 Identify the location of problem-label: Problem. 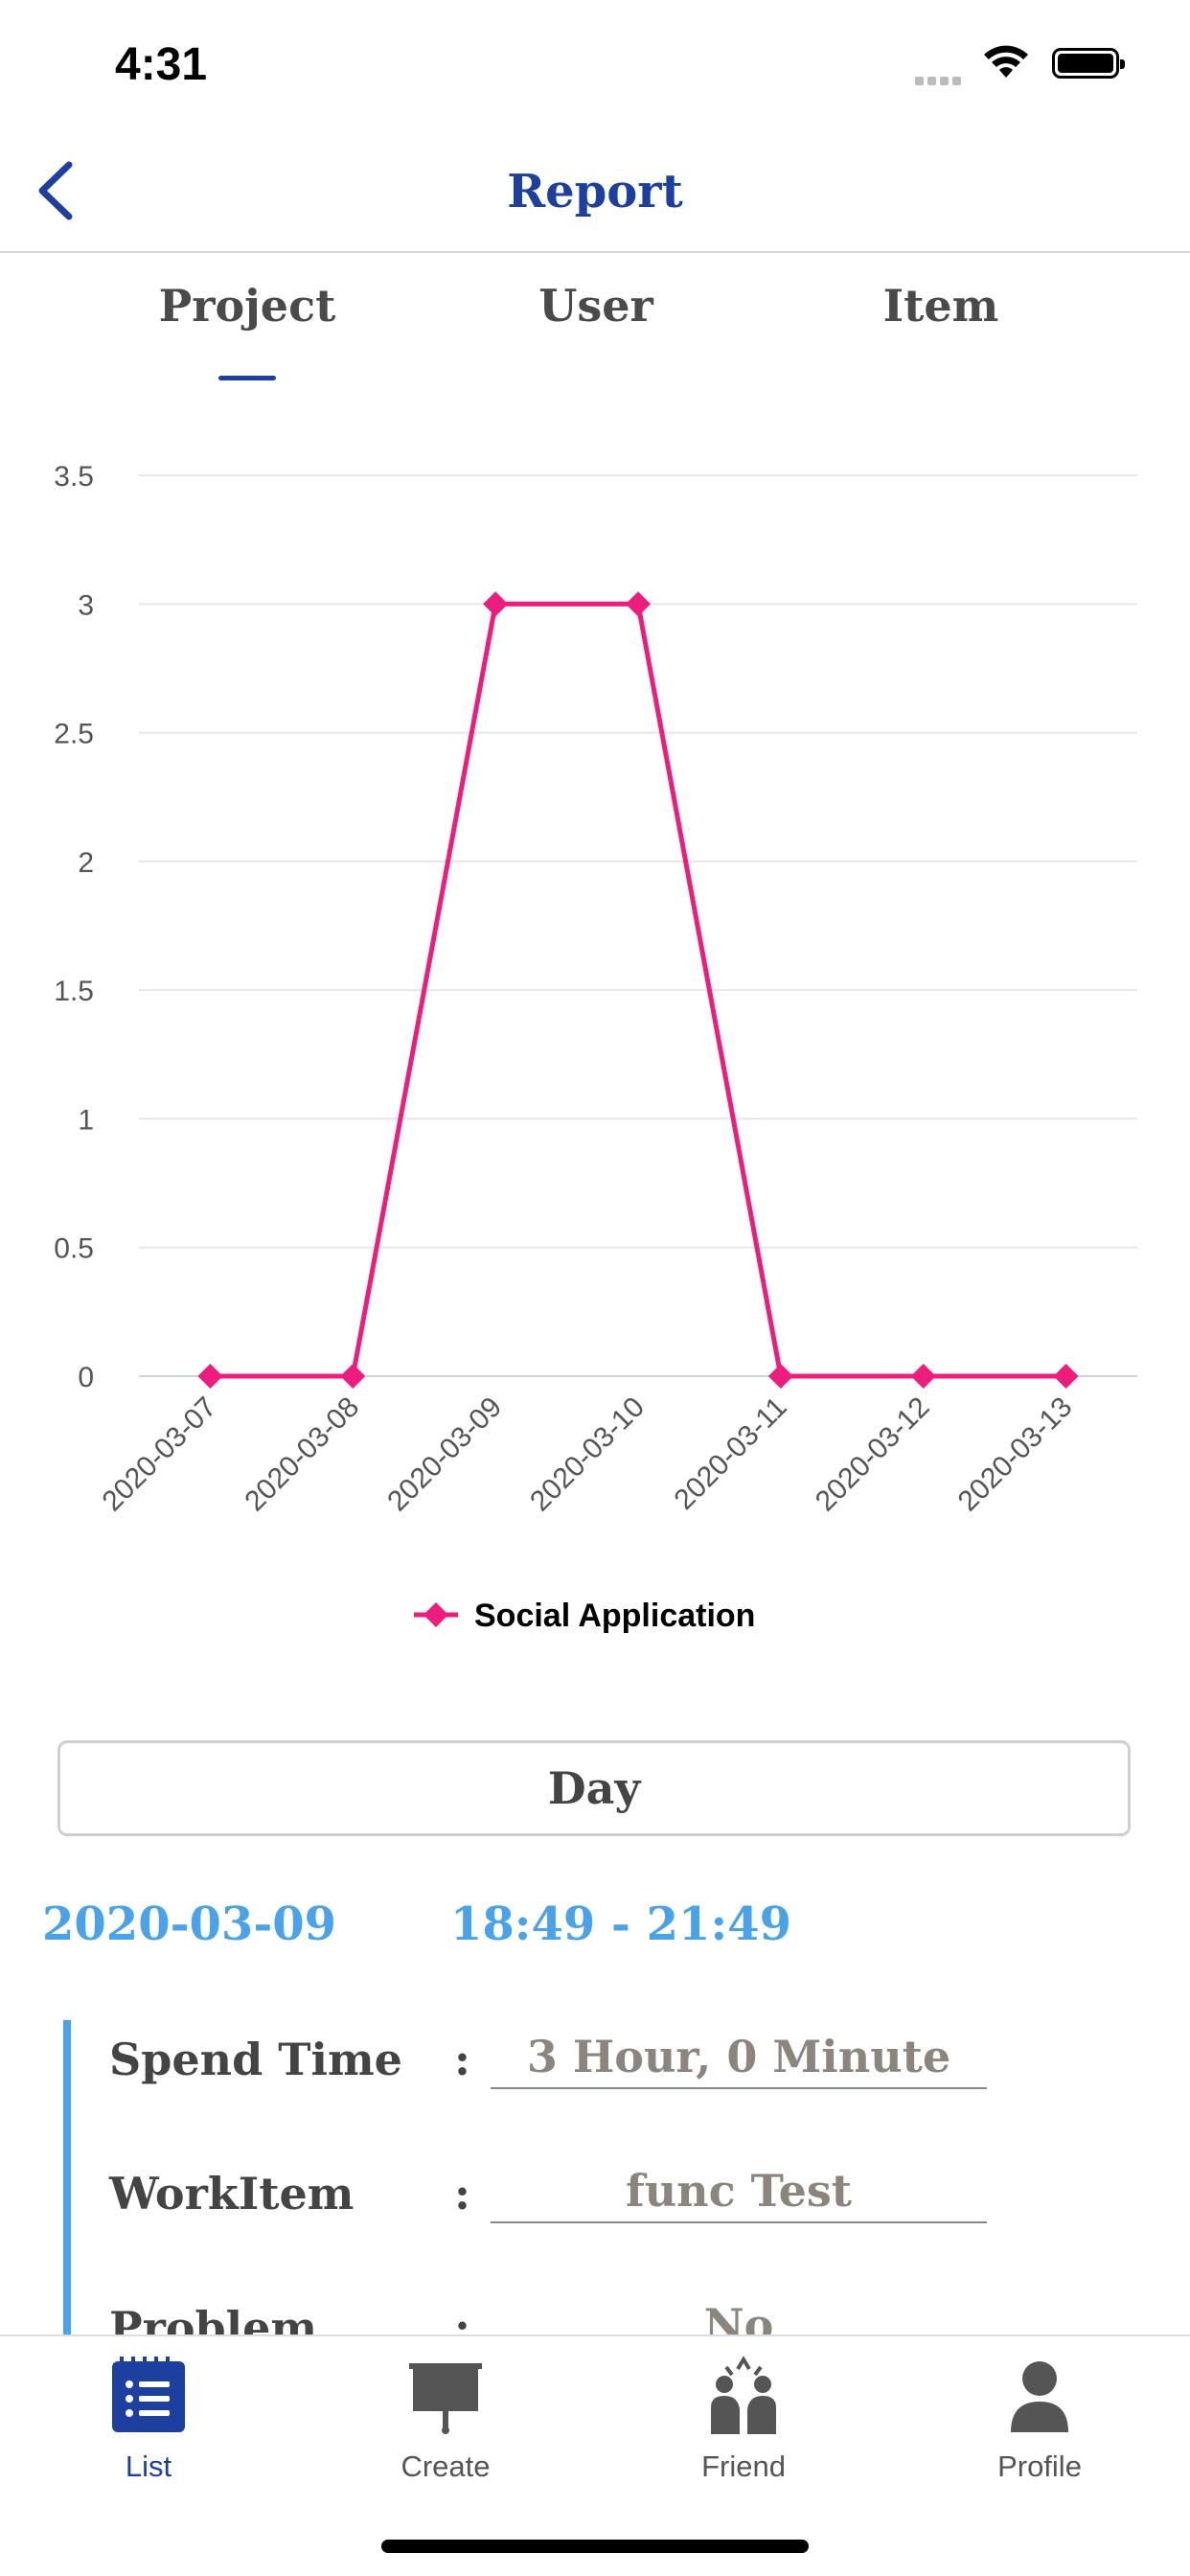
(214, 2319).